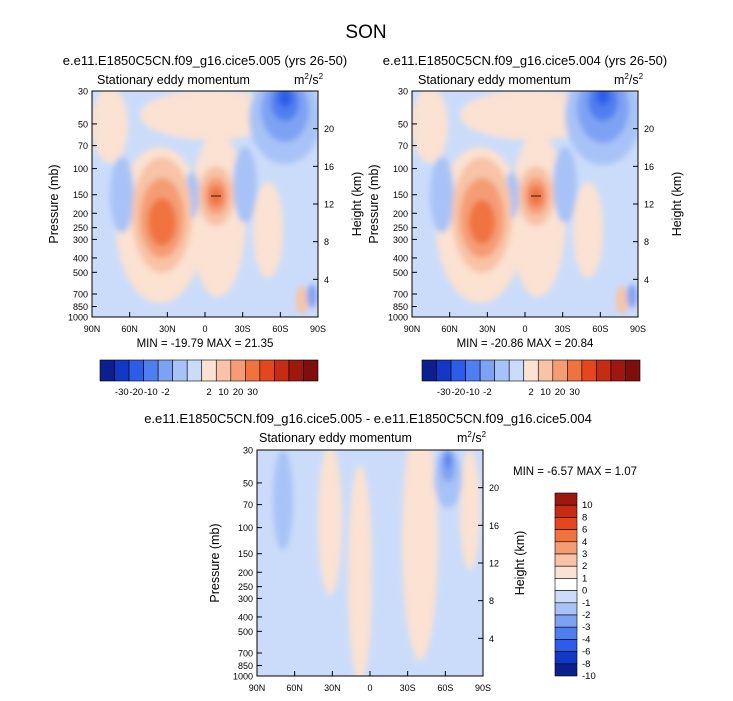 This screenshot has width=733, height=701. I want to click on colorbar-label: -20, so click(136, 392).